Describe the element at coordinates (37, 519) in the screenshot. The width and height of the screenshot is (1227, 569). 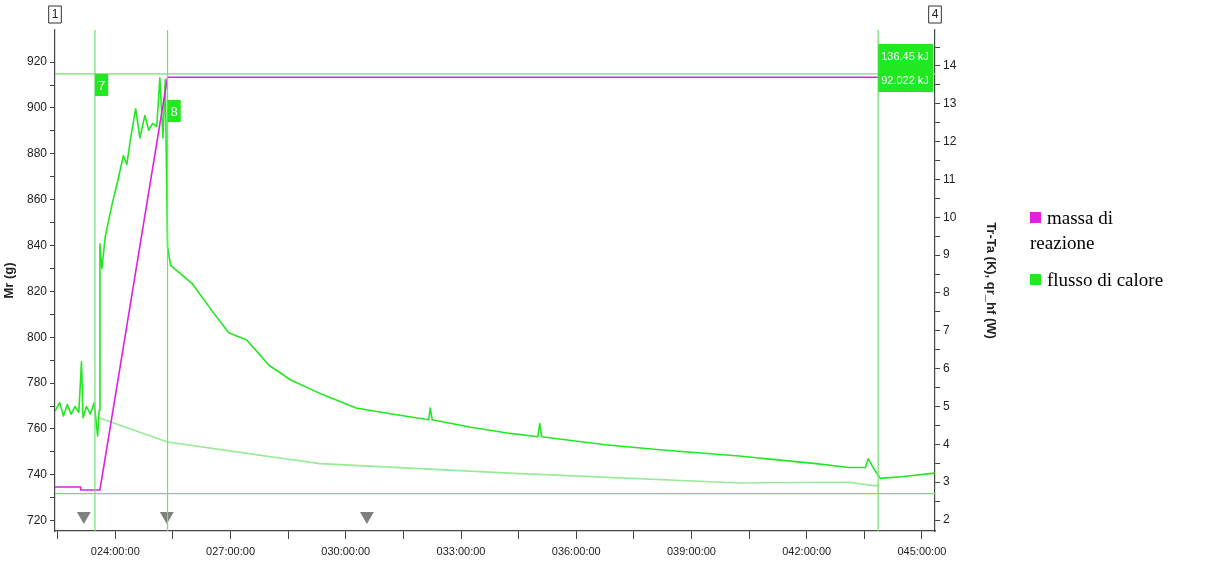
I see `y-tick-label: 720` at that location.